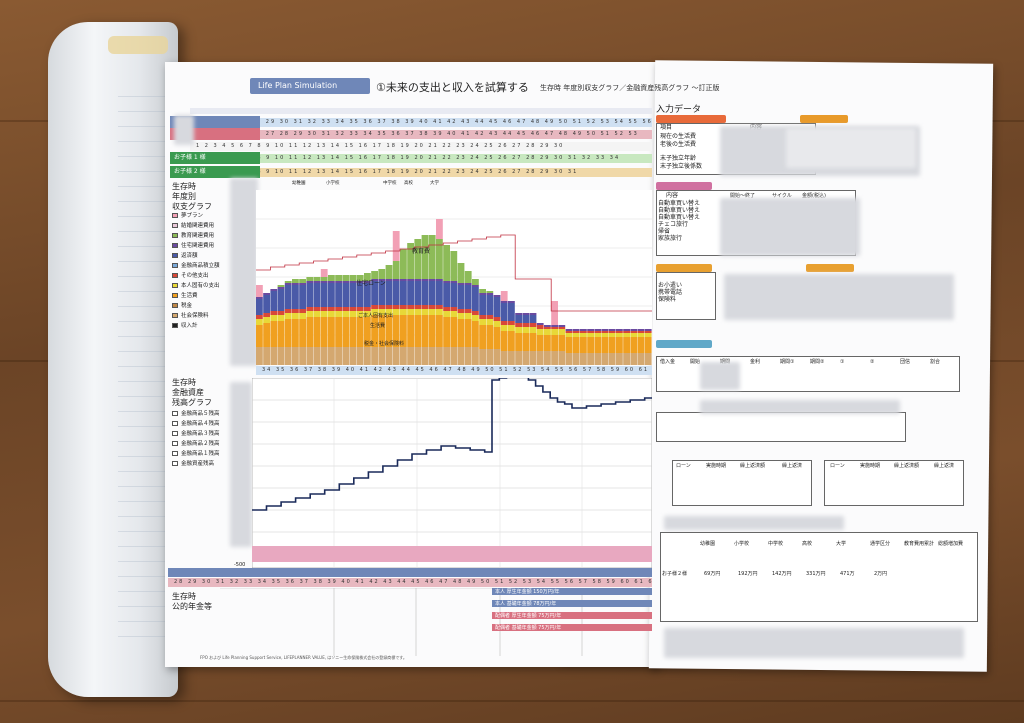  I want to click on chart-bg, so click(452, 473).